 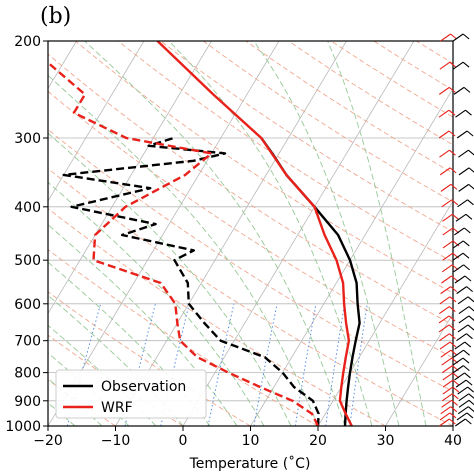 What do you see at coordinates (56, 16) in the screenshot?
I see `panel-label: (b)` at bounding box center [56, 16].